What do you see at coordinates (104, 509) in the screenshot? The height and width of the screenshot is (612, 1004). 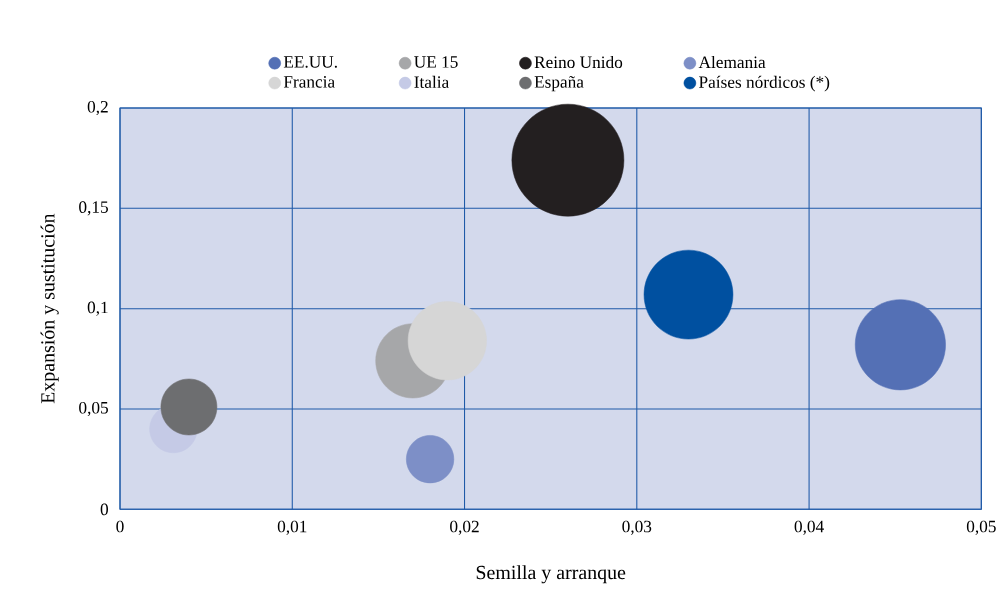 I see `y-tick-label: 0` at bounding box center [104, 509].